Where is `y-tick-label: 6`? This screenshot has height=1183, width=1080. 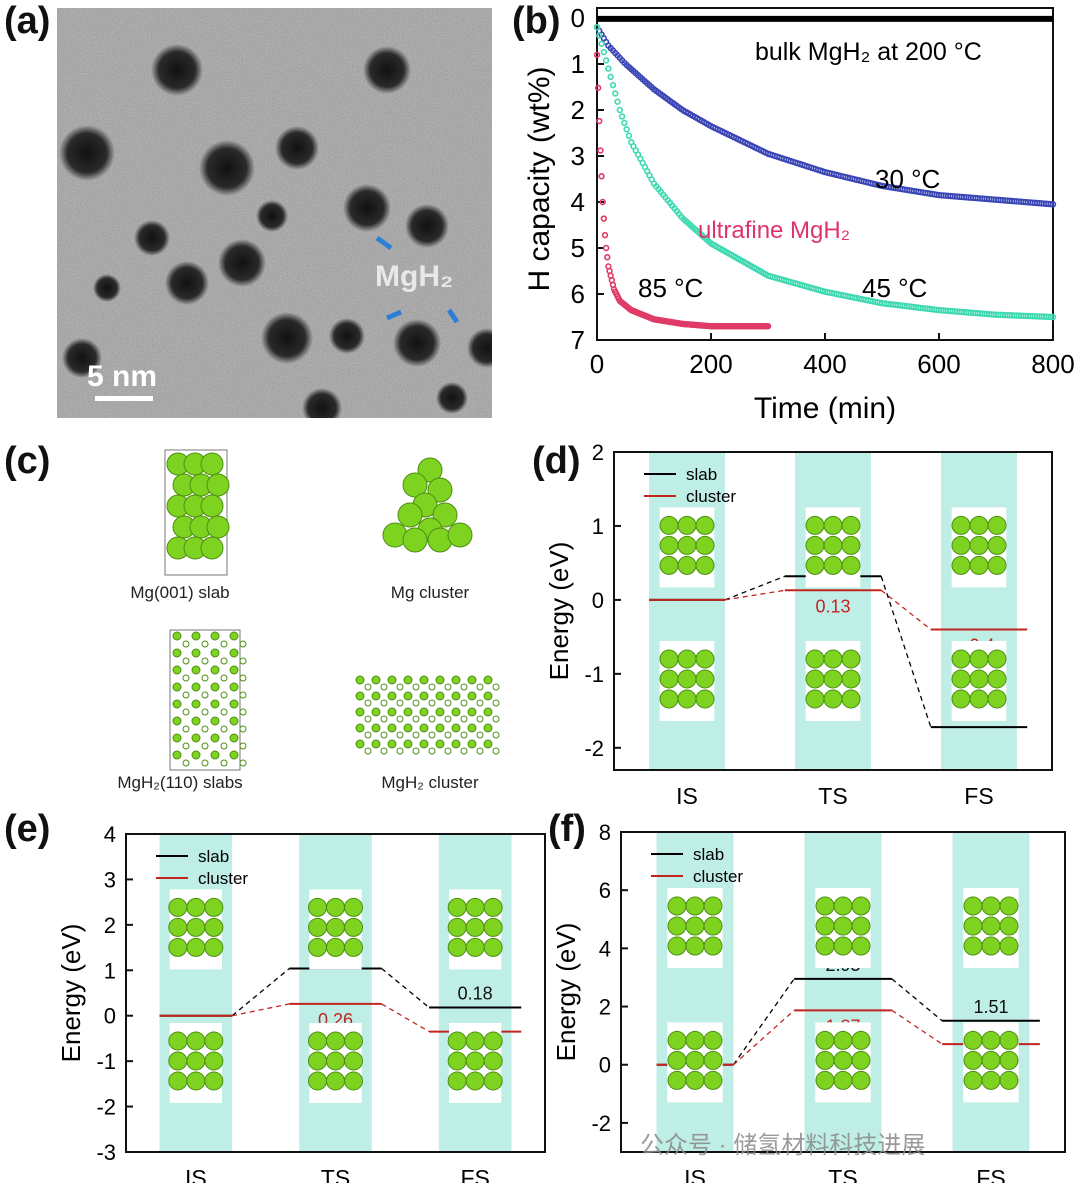 y-tick-label: 6 is located at coordinates (605, 890).